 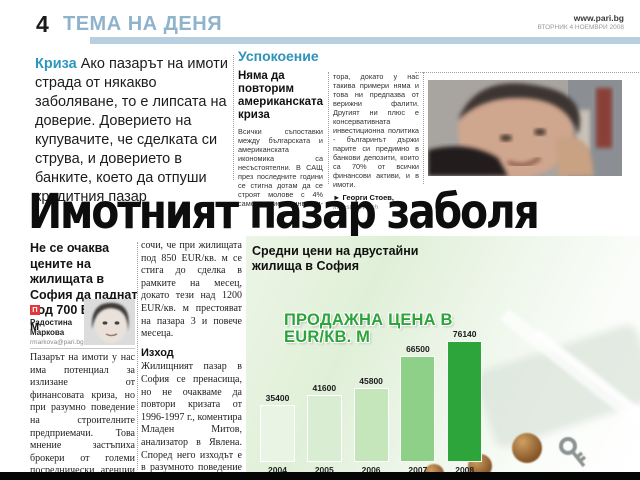 What do you see at coordinates (277, 468) in the screenshot?
I see `bar-year-label: 2004` at bounding box center [277, 468].